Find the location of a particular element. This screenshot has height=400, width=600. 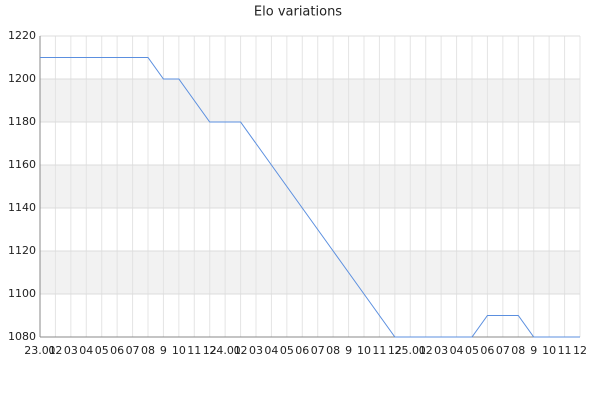

y-tick-label: 1140 is located at coordinates (22, 207).